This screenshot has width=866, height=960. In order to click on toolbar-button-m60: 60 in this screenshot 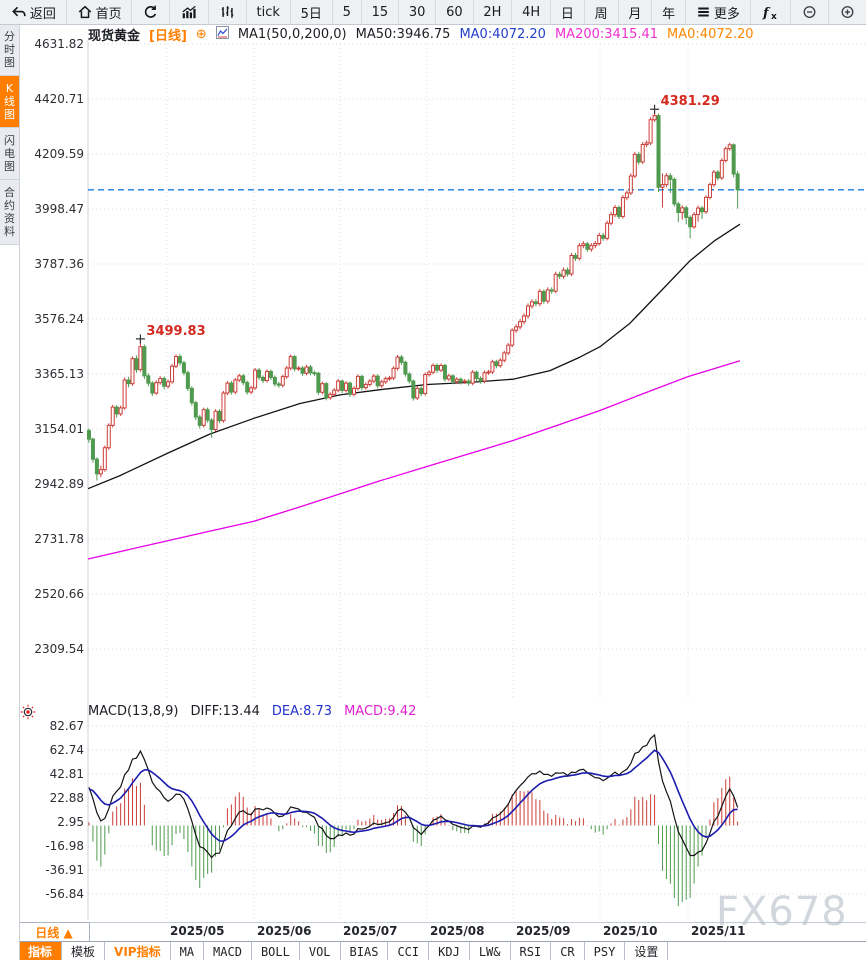, I will do `click(455, 12)`.